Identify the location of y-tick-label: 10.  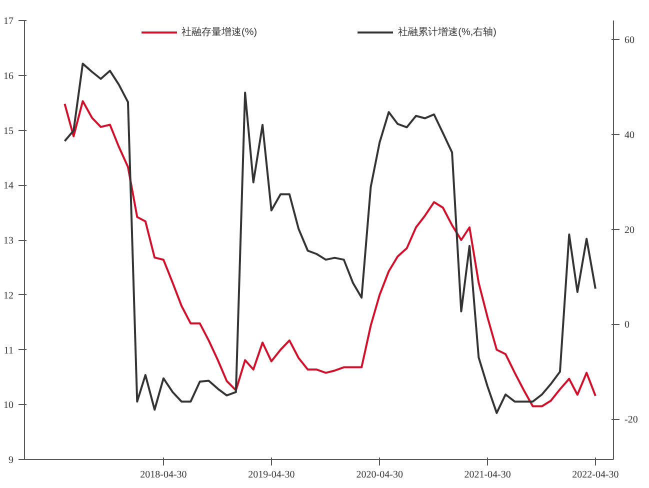
(9, 406).